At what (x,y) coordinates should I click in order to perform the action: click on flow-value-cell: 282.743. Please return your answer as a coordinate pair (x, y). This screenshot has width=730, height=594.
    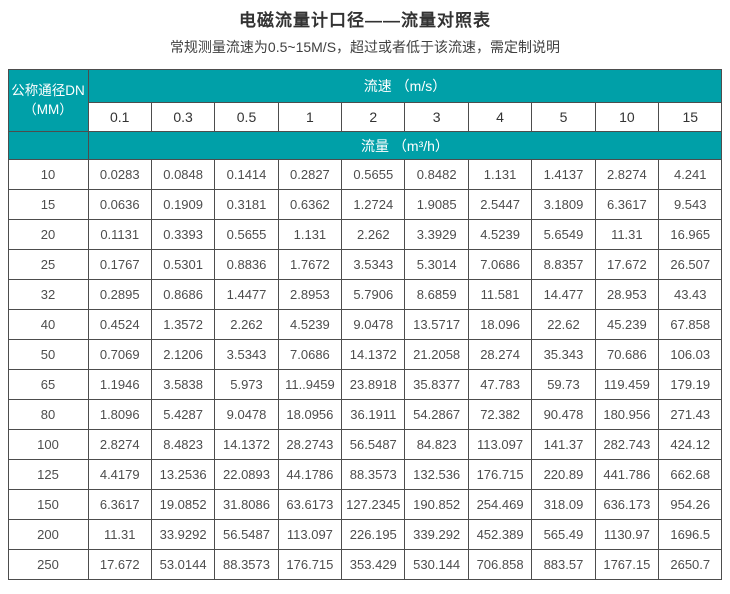
    Looking at the image, I should click on (627, 444).